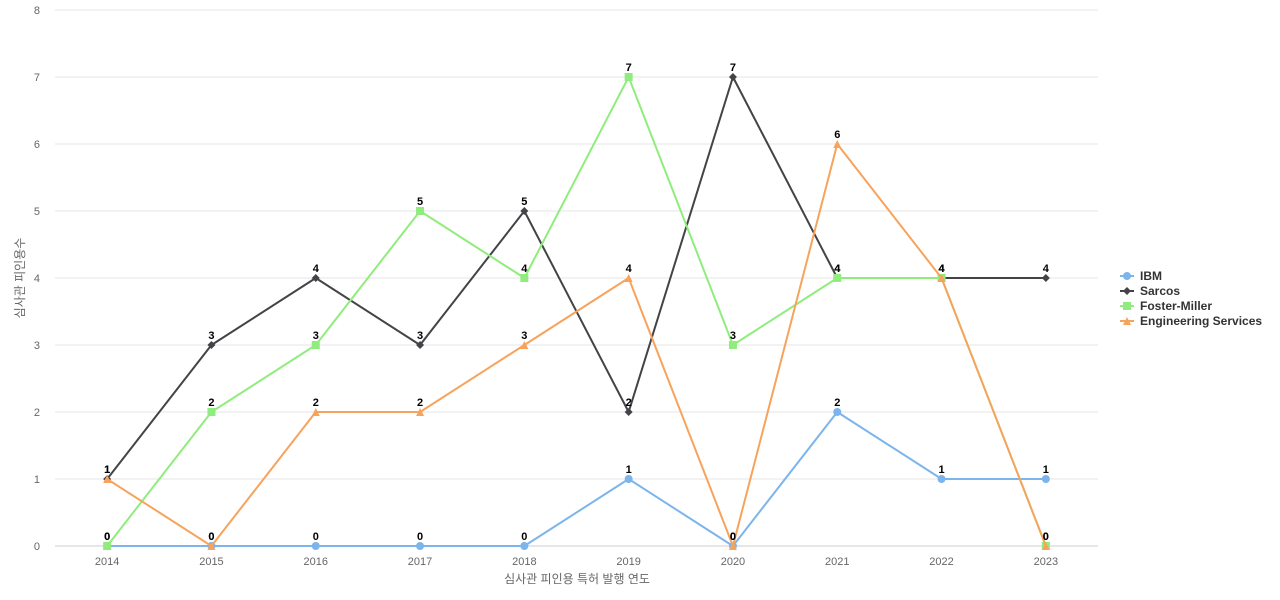 The image size is (1280, 600). I want to click on y-tick-label: 6, so click(37, 145).